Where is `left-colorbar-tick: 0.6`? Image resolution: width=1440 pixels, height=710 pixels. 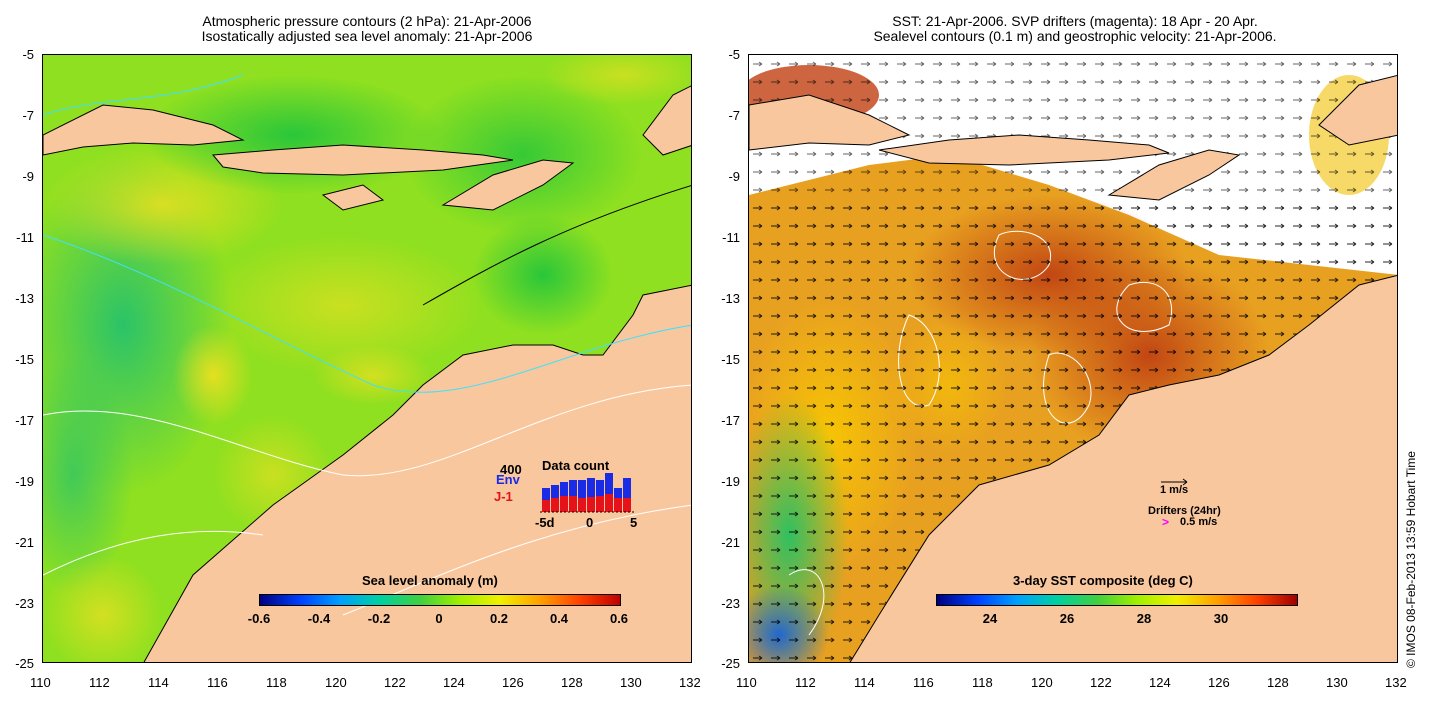 left-colorbar-tick: 0.6 is located at coordinates (619, 618).